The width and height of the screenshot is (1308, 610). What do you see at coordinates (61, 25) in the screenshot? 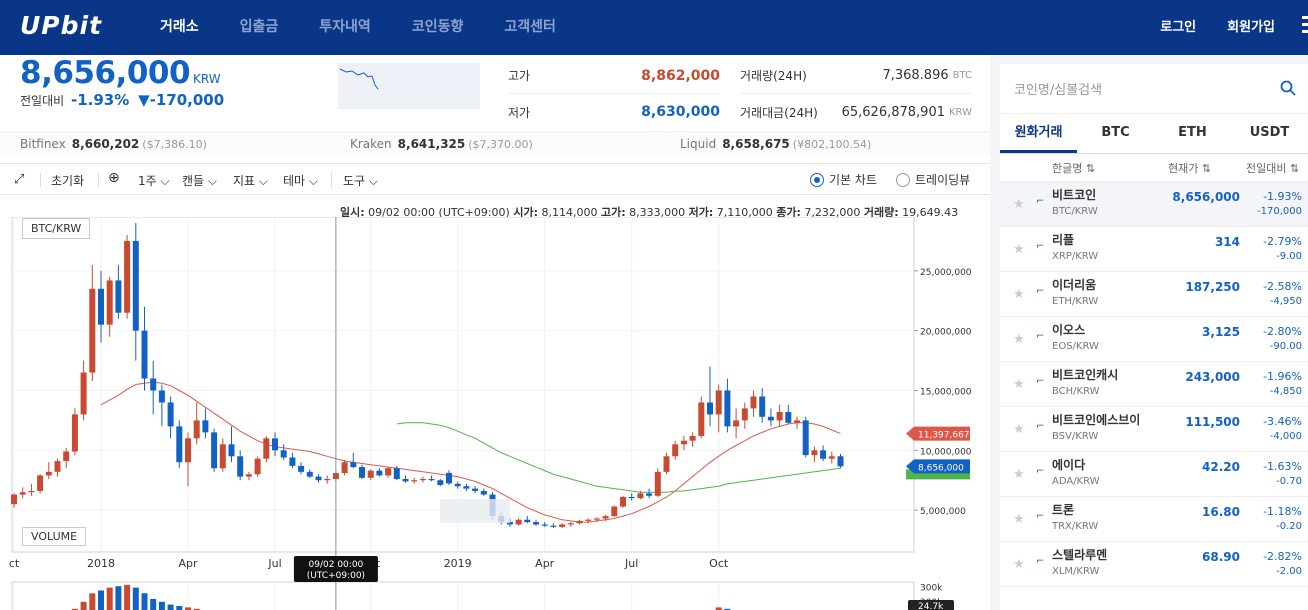
I see `upbit-logo: UPbit` at bounding box center [61, 25].